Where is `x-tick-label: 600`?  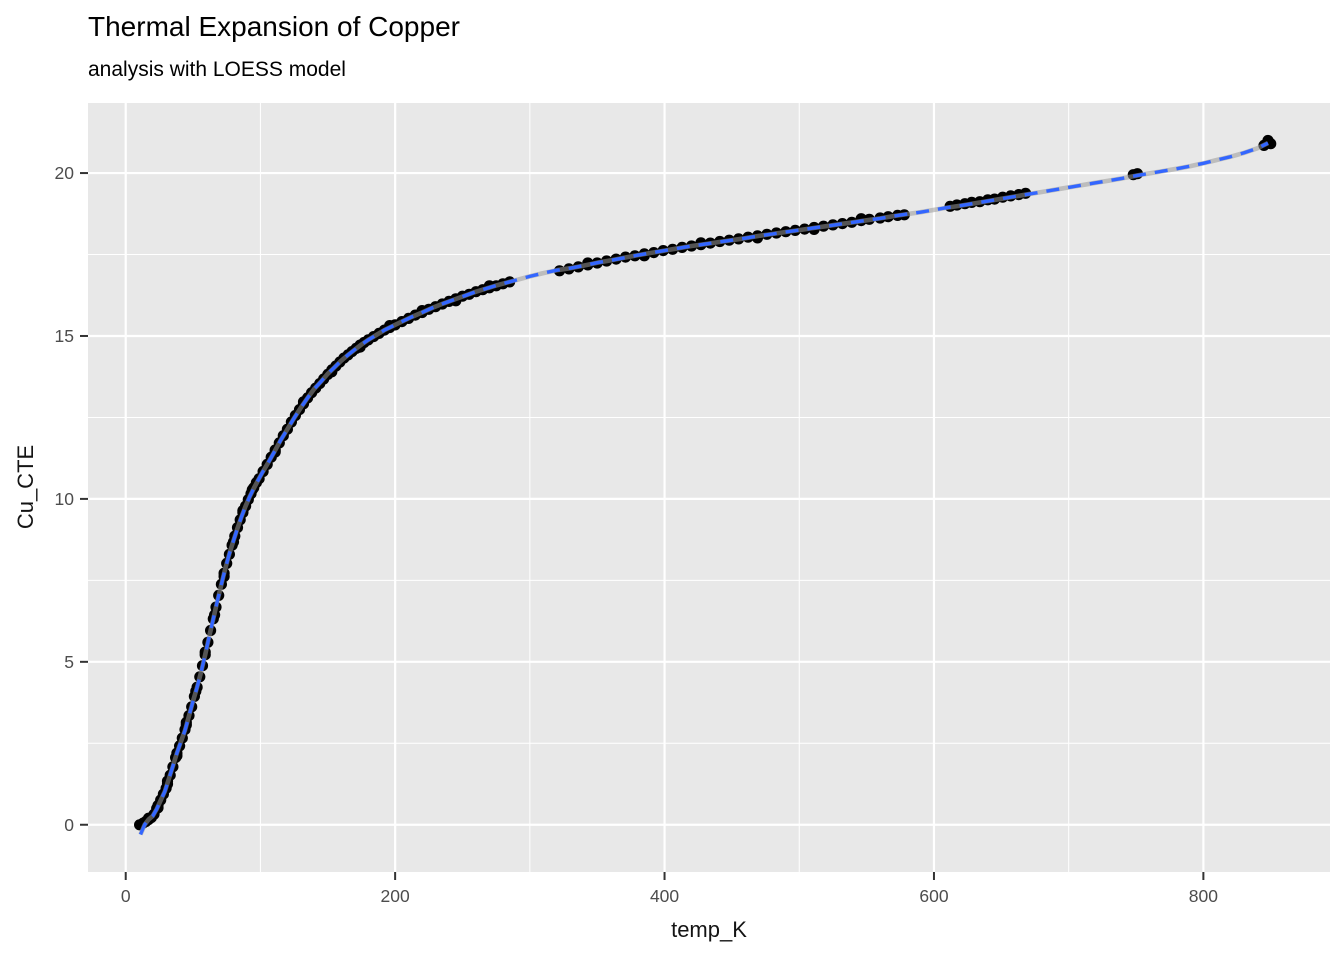 x-tick-label: 600 is located at coordinates (933, 896).